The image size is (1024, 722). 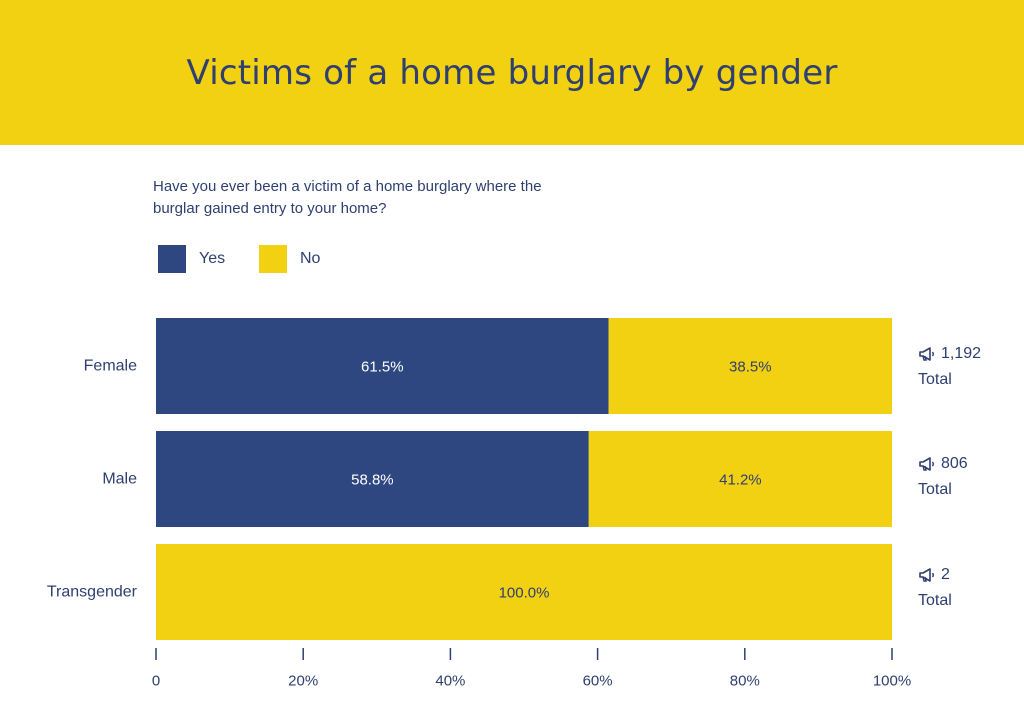 I want to click on total-female-value: 1,192, so click(x=961, y=353).